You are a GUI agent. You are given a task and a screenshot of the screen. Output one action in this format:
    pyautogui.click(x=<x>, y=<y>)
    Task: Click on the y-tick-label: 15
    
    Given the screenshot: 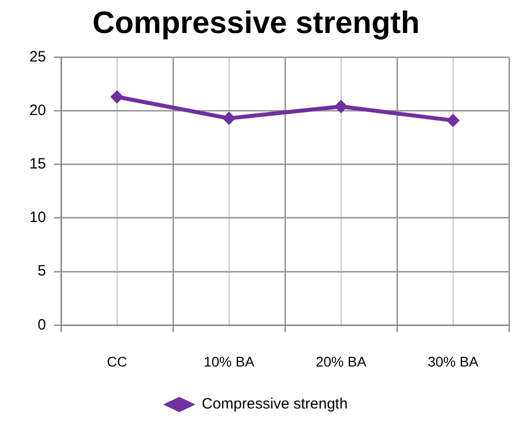 What is the action you would take?
    pyautogui.click(x=37, y=164)
    